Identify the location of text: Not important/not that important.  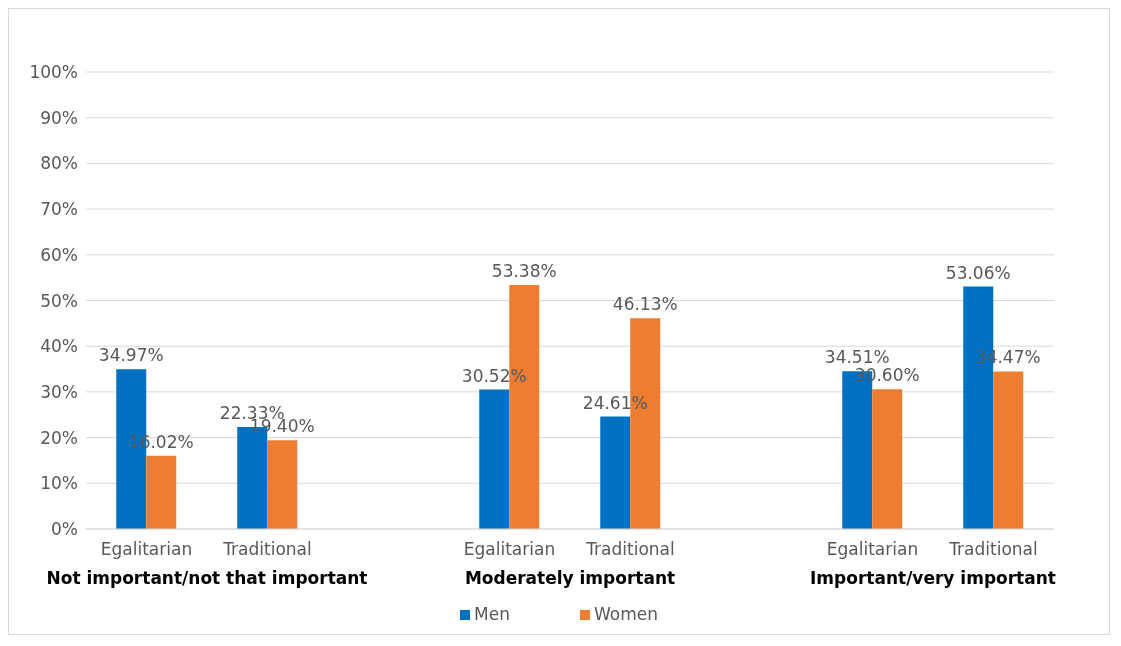
(207, 578).